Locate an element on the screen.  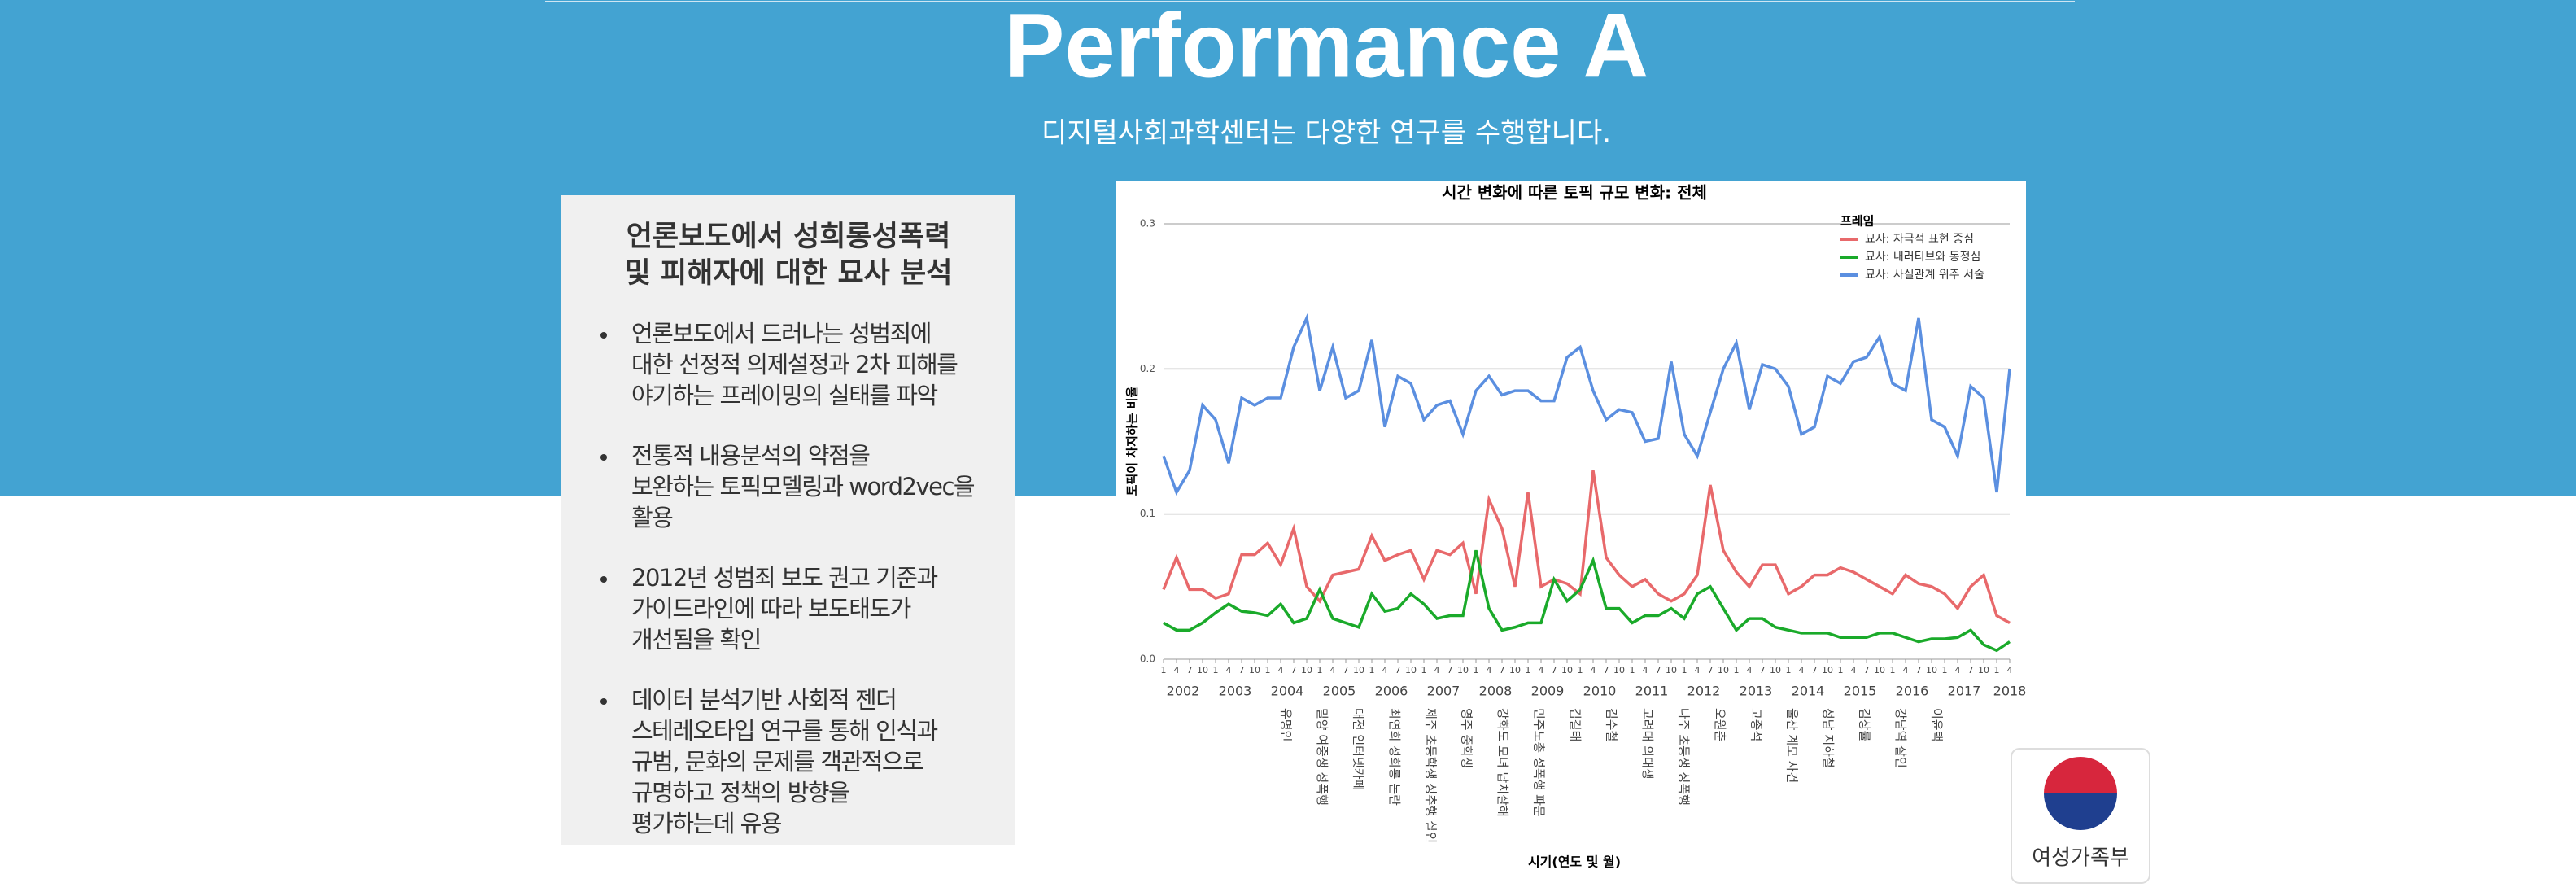
card-title: 언론보도에서 성희롱성폭력 is located at coordinates (789, 237).